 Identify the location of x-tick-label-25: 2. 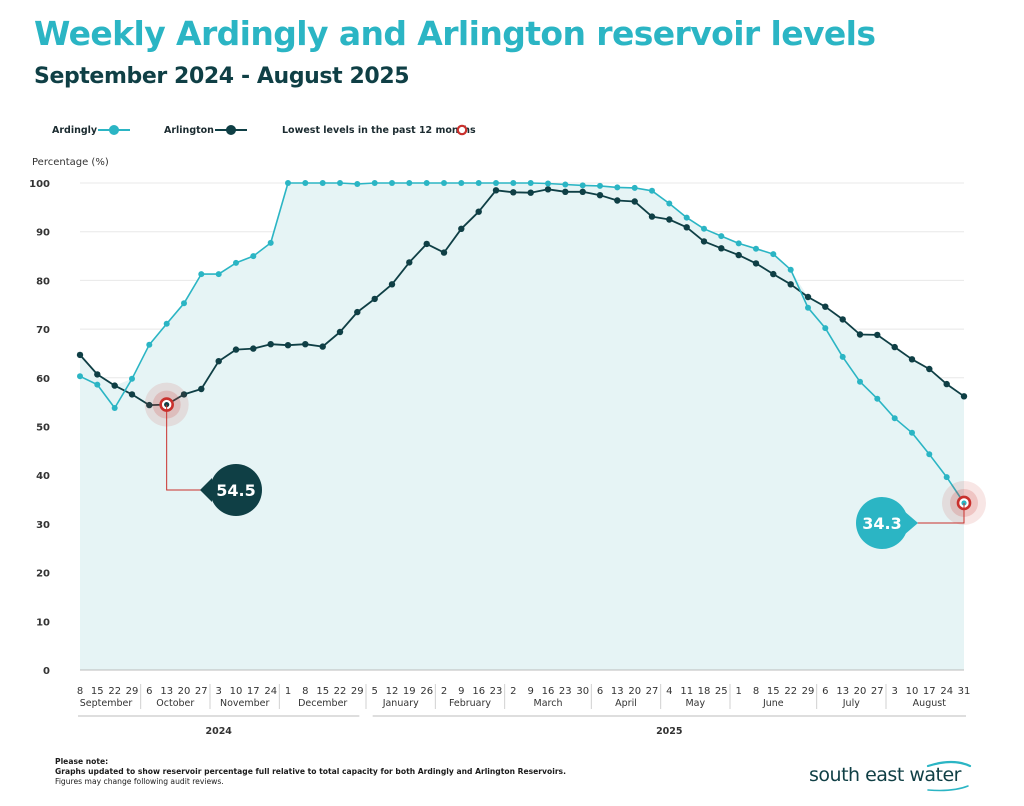
(513, 691).